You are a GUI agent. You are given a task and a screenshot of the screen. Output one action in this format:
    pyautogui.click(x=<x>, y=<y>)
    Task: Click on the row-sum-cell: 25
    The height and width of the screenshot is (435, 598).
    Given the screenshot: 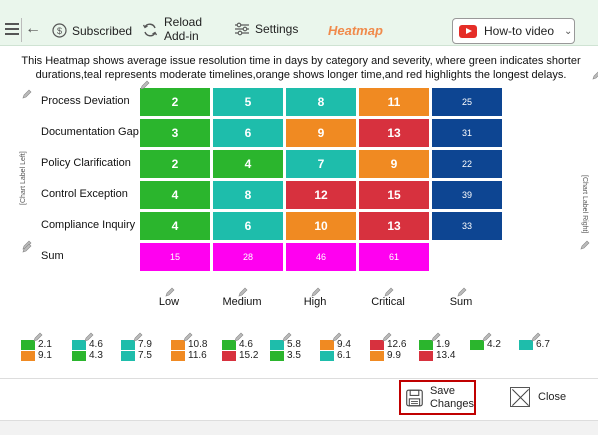 What is the action you would take?
    pyautogui.click(x=467, y=102)
    